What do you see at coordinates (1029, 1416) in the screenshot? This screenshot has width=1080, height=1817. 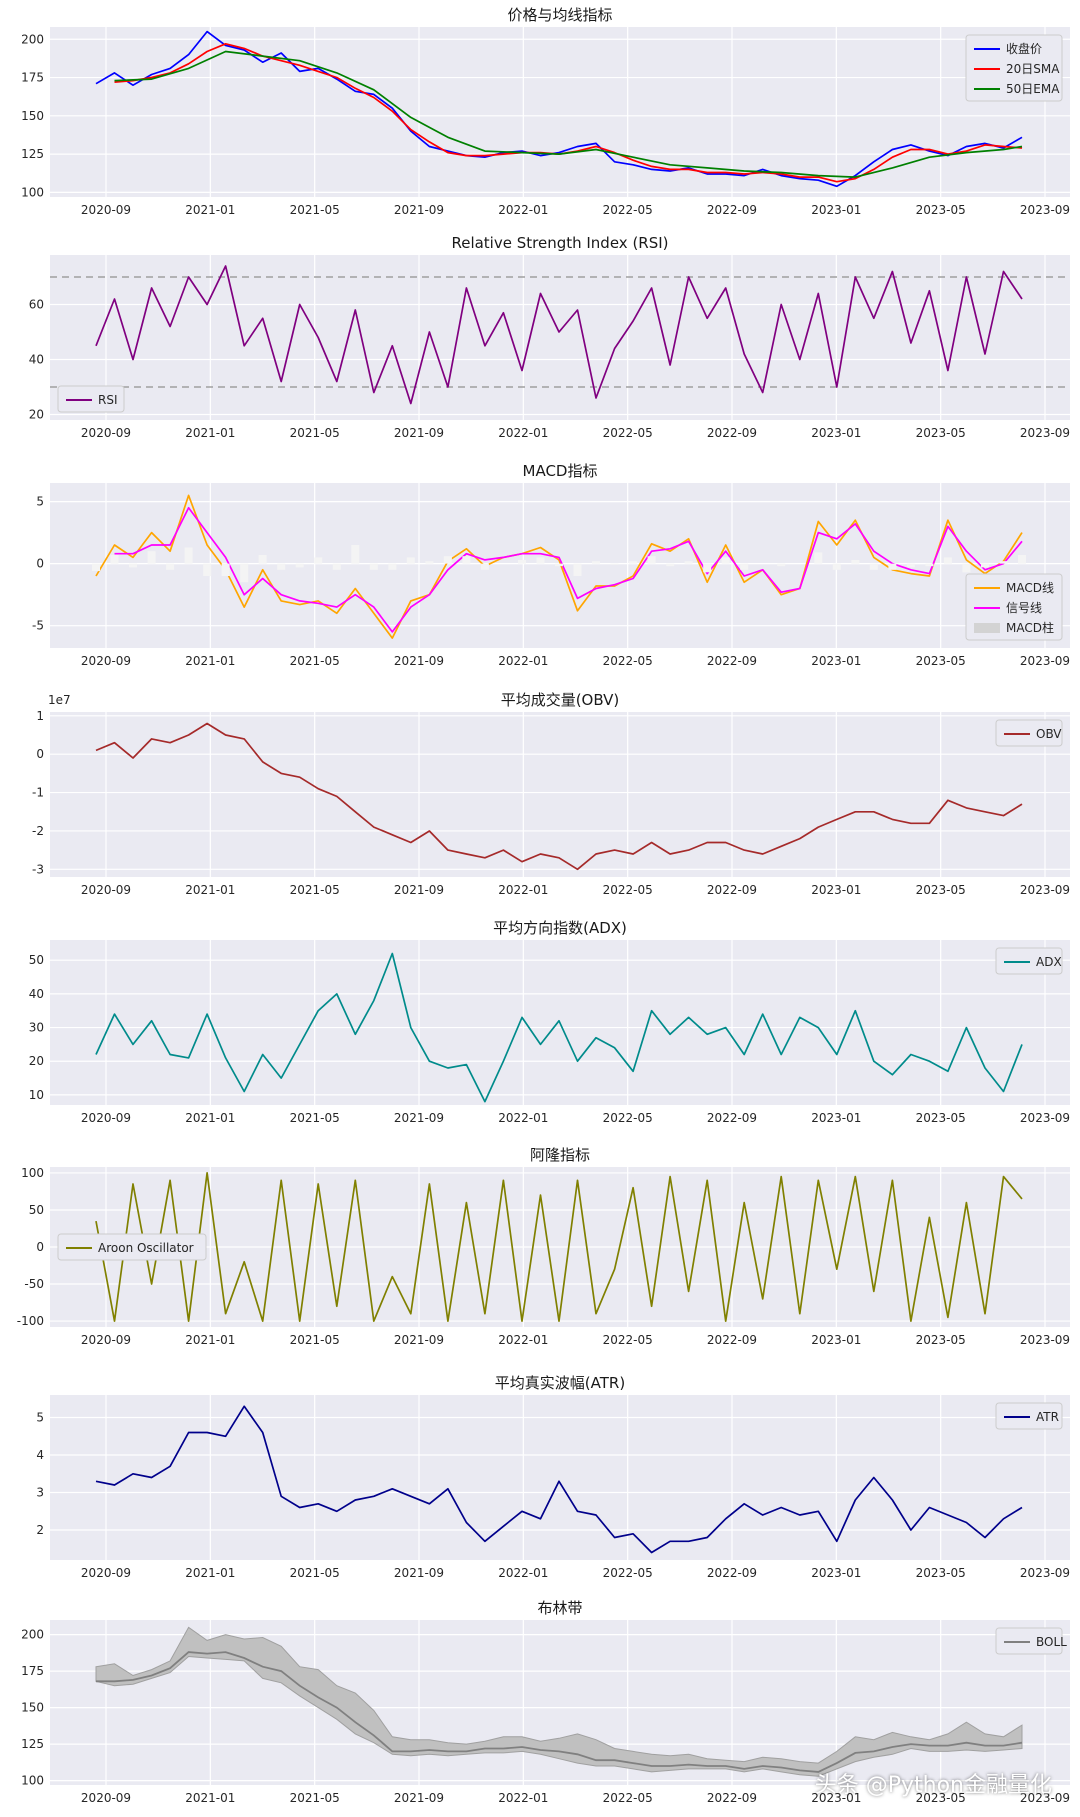 I see `legend-atr: ATR` at bounding box center [1029, 1416].